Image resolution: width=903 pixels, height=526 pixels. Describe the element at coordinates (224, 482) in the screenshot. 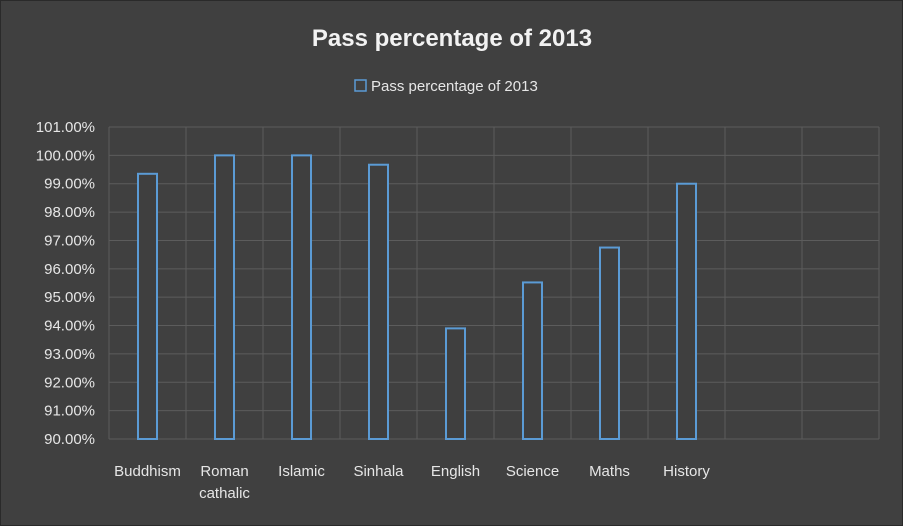

I see `x-category-label: Roman cathalic` at that location.